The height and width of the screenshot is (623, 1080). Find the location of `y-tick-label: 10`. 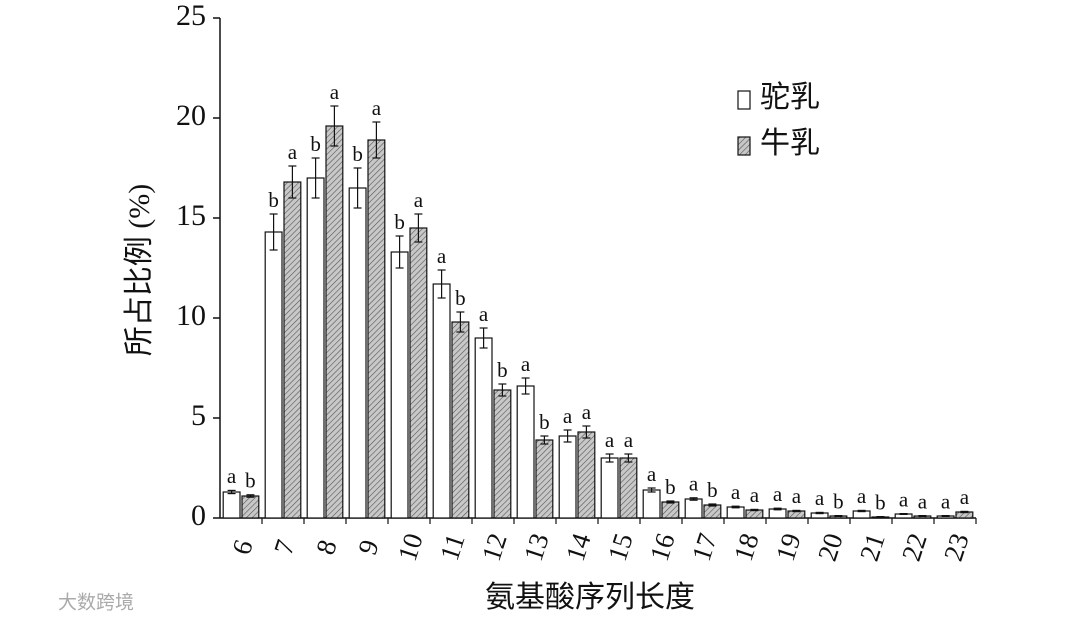

y-tick-label: 10 is located at coordinates (191, 315).